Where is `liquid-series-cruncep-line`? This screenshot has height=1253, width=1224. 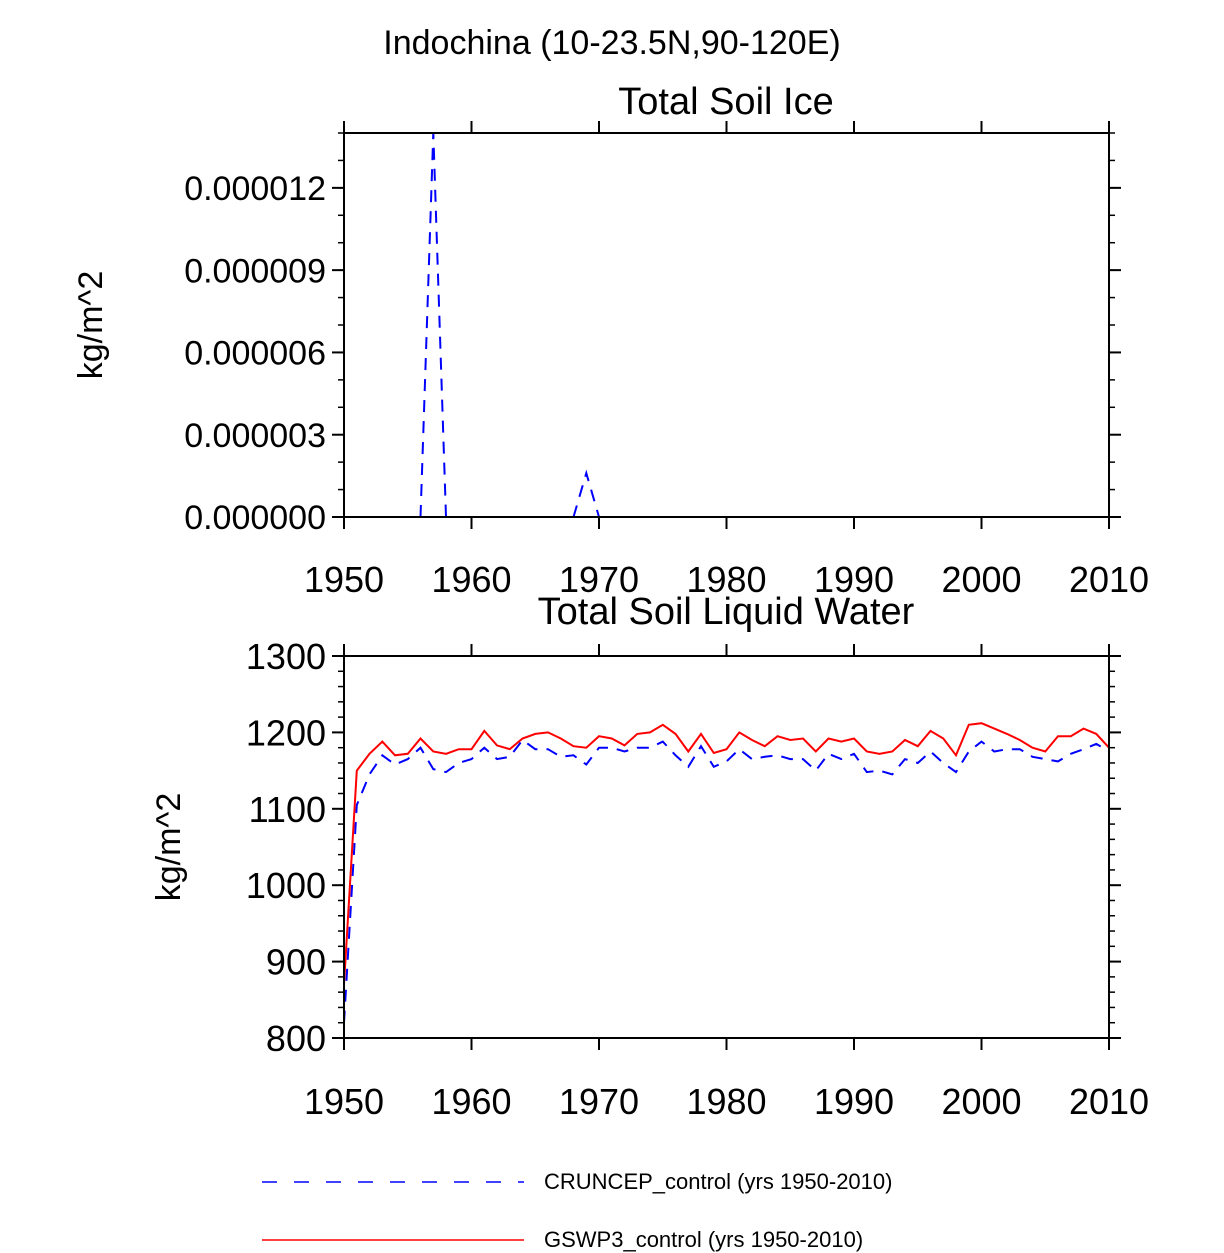 liquid-series-cruncep-line is located at coordinates (726, 880).